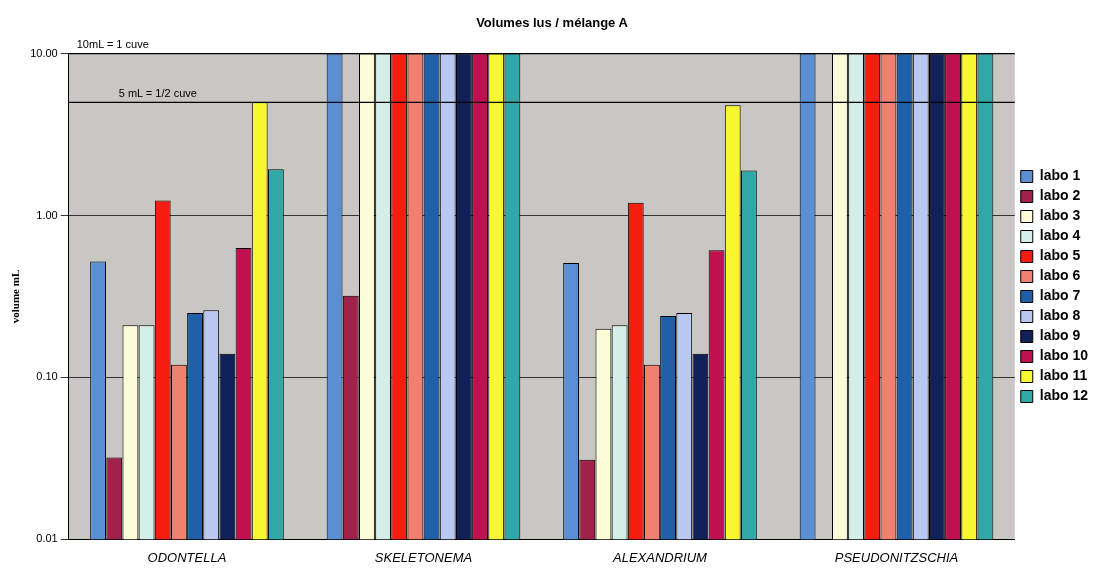  I want to click on x-tick-label: ALEXANDRIUM, so click(660, 557).